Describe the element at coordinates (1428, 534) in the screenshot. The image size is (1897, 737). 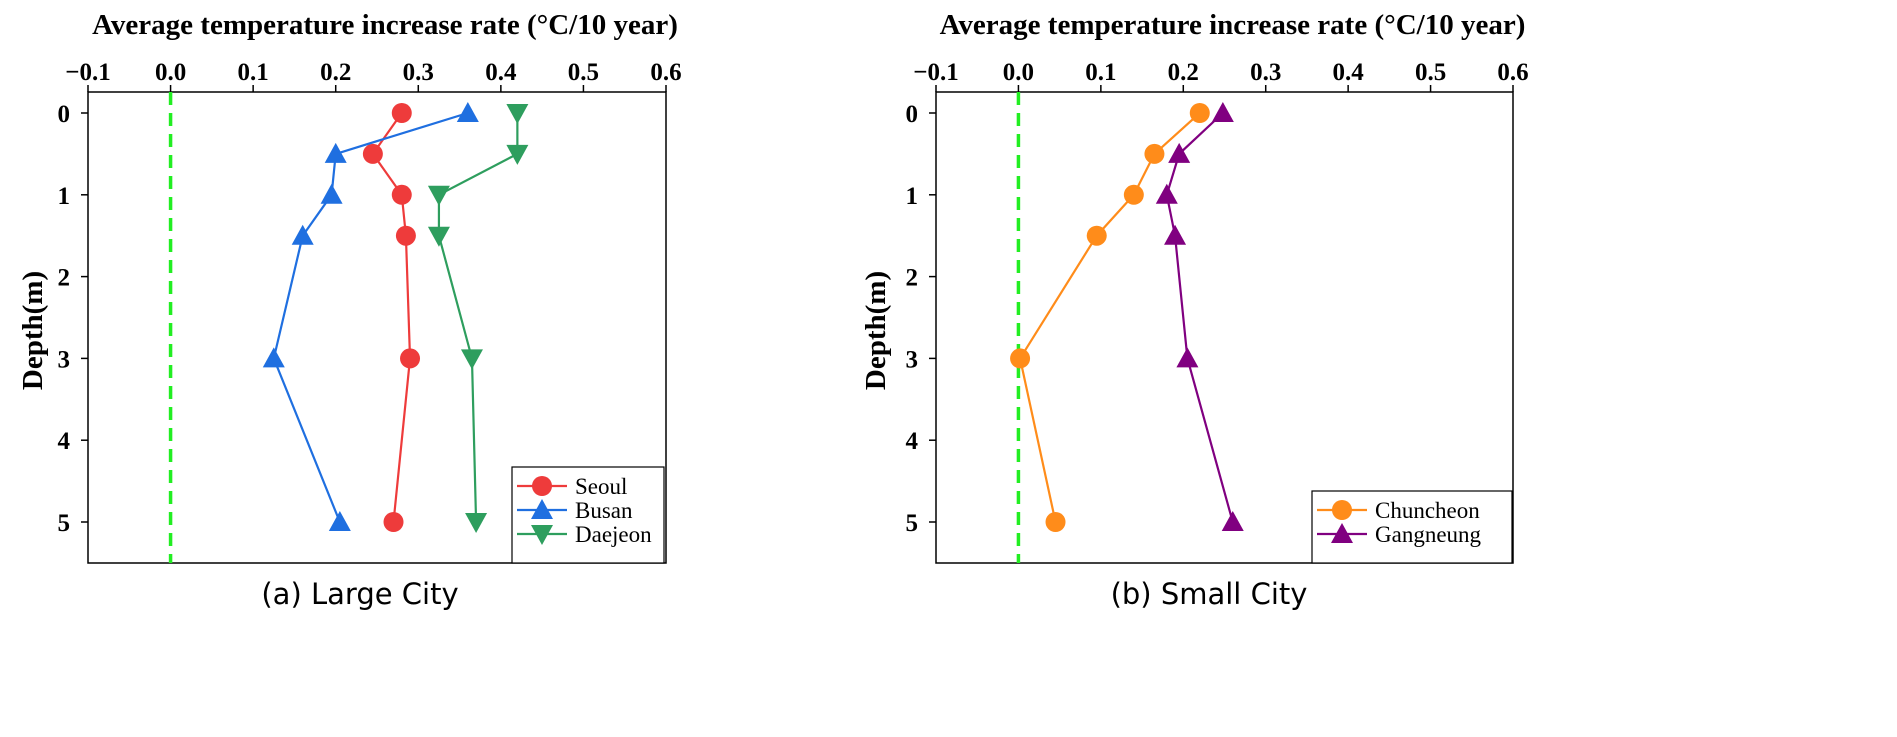
I see `legend-label: Gangneung` at that location.